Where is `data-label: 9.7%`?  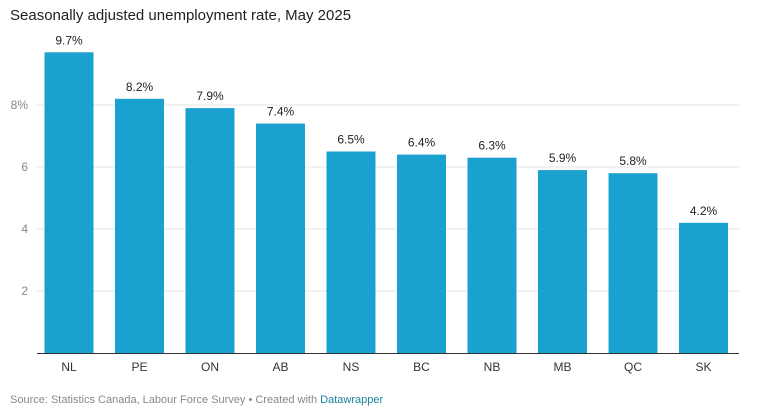
data-label: 9.7% is located at coordinates (69, 40).